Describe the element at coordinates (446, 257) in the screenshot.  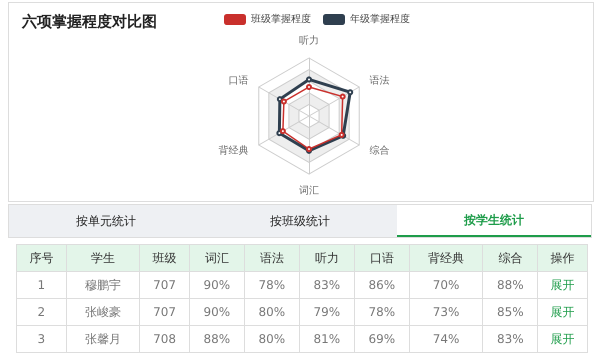
I see `text: 背经典` at that location.